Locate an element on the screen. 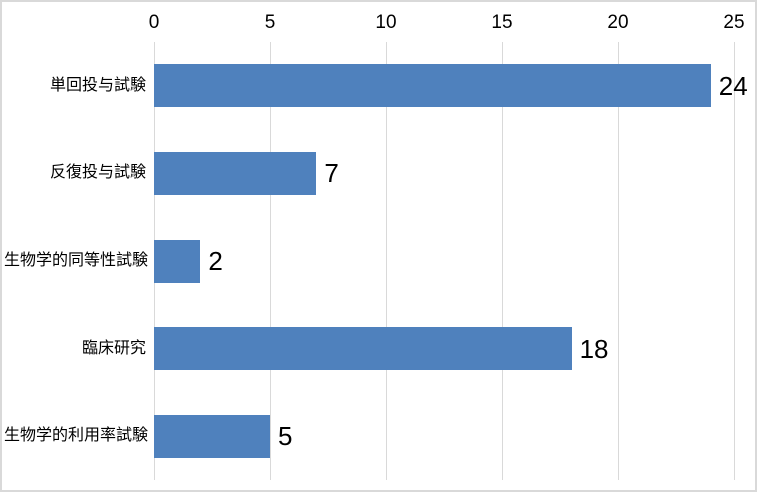 This screenshot has width=757, height=492. x-axis-tick-label: 0 is located at coordinates (154, 22).